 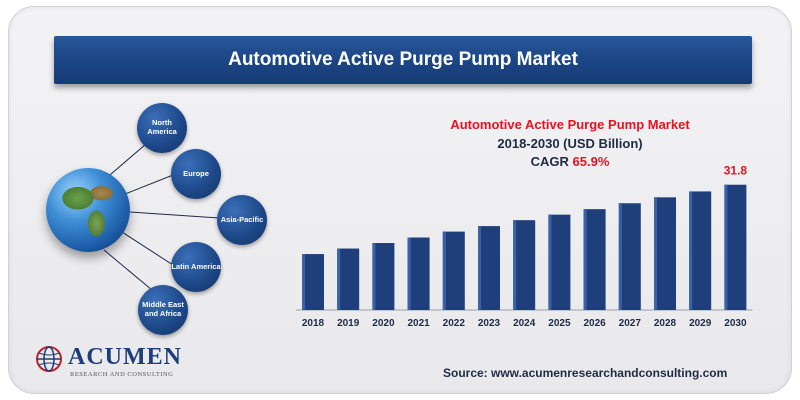 I want to click on x-tick-label-2018: 2018, so click(x=313, y=323).